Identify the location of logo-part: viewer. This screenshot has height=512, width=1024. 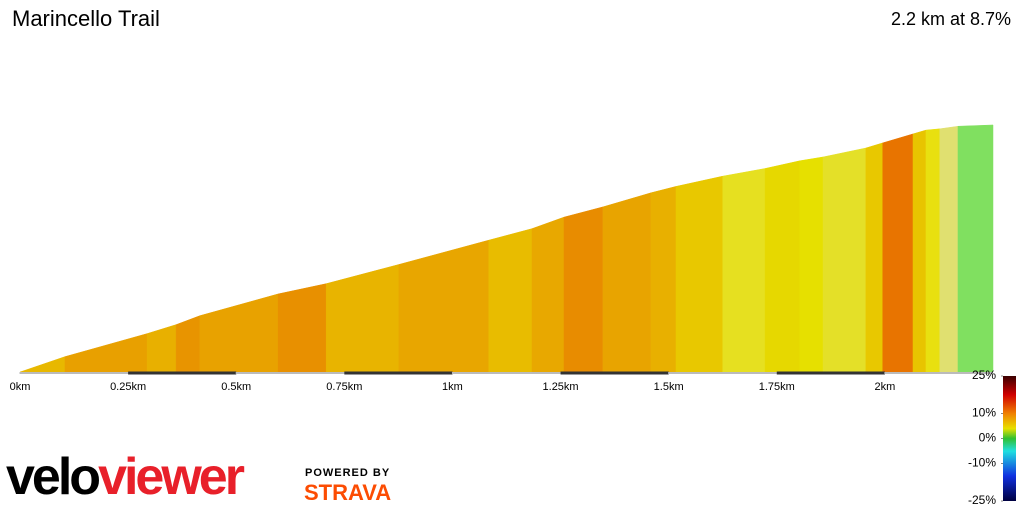
(171, 477).